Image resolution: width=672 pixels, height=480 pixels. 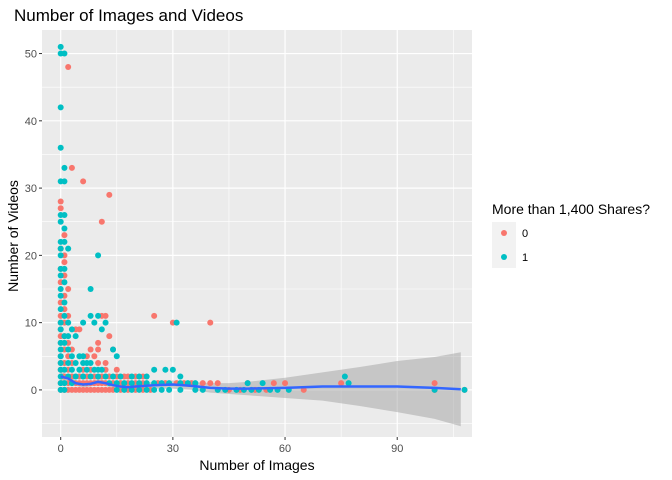 What do you see at coordinates (571, 234) in the screenshot?
I see `legend: More than 1,400 Shares? 0 1` at bounding box center [571, 234].